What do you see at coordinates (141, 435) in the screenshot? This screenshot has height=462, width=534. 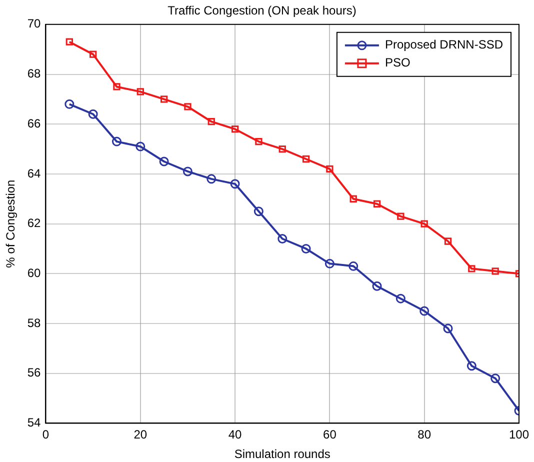 I see `x-tick-label: 20` at bounding box center [141, 435].